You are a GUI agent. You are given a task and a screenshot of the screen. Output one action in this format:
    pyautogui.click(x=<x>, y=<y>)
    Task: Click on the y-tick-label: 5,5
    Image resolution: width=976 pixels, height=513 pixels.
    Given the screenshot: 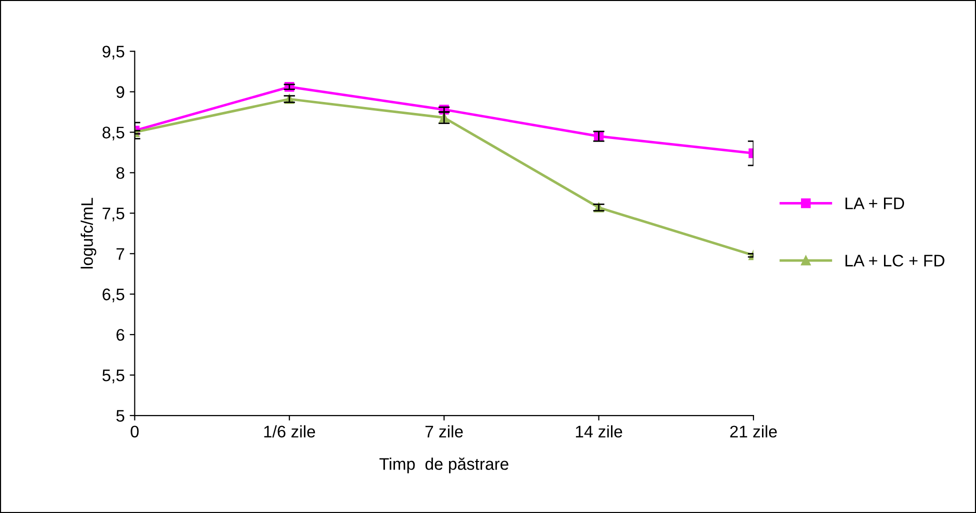 What is the action you would take?
    pyautogui.click(x=113, y=377)
    